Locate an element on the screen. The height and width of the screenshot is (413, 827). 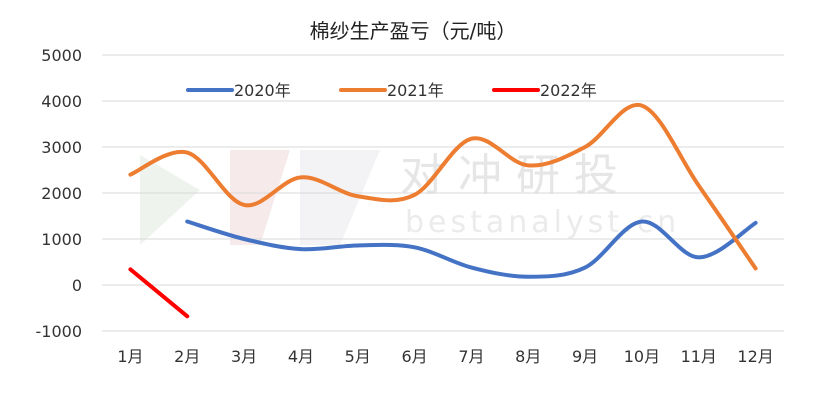
y-tick-label: 3000 is located at coordinates (61, 147).